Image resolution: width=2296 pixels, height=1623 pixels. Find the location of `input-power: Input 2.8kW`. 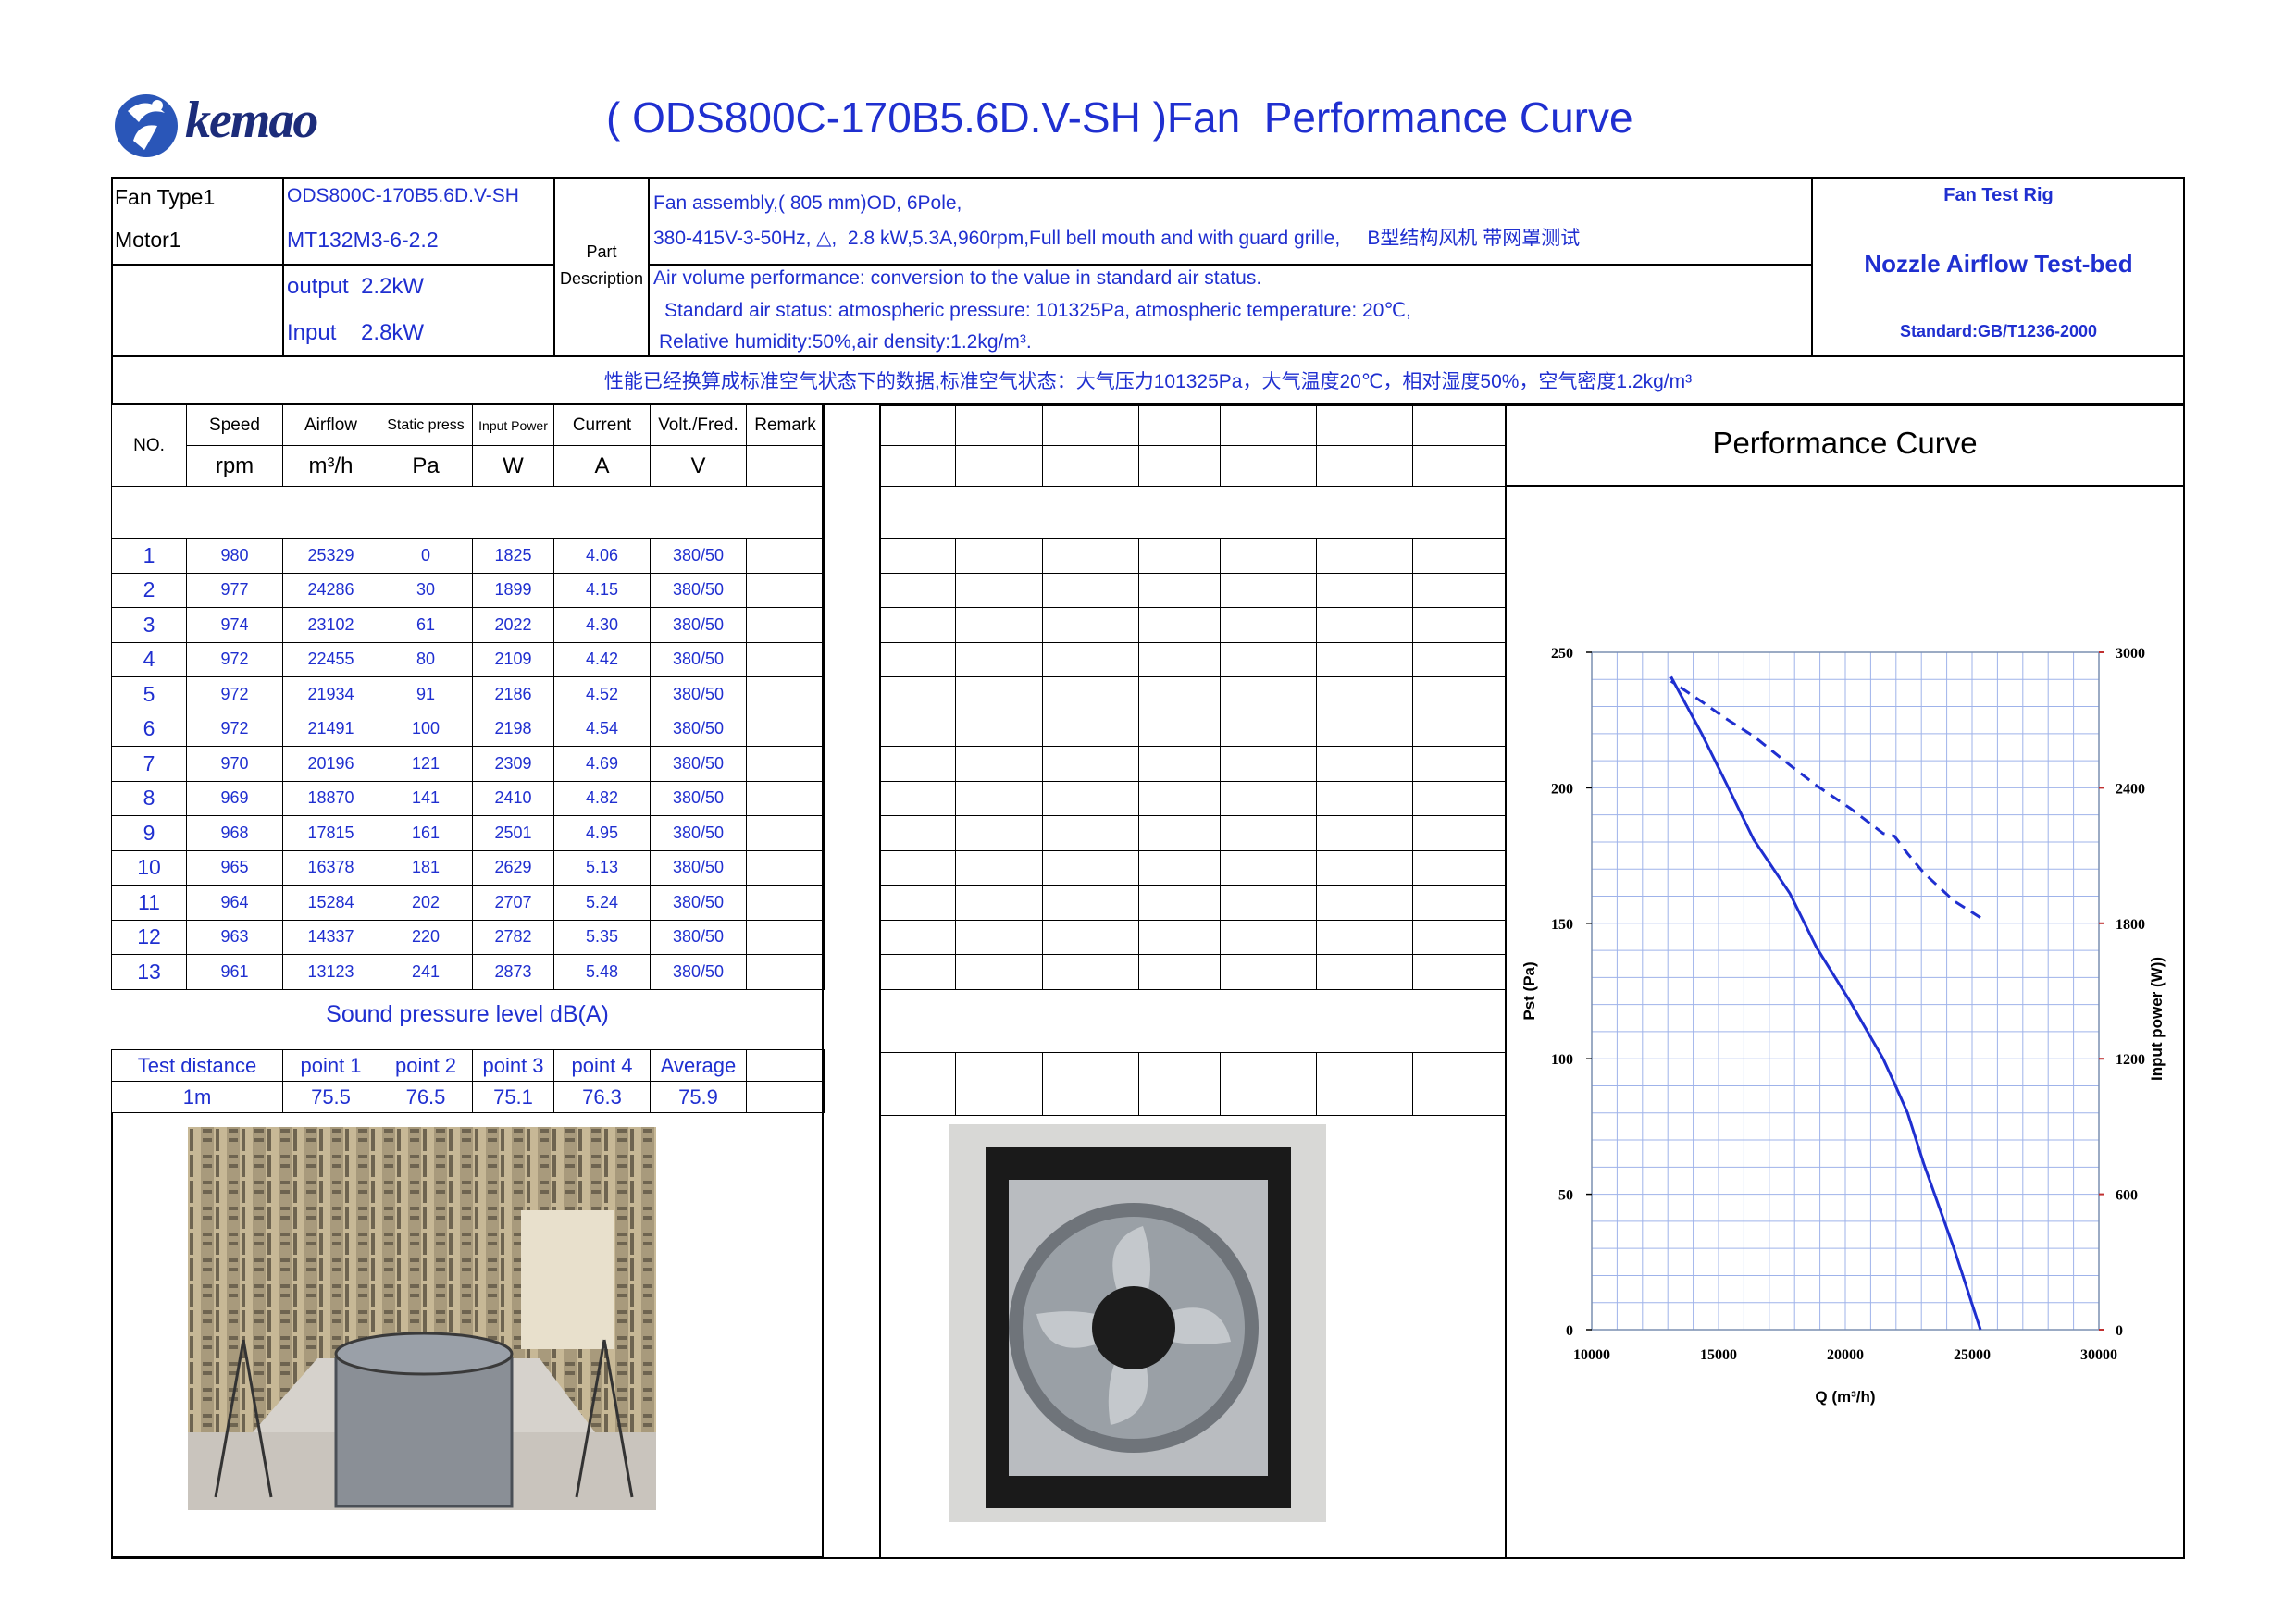

input-power: Input 2.8kW is located at coordinates (356, 332).